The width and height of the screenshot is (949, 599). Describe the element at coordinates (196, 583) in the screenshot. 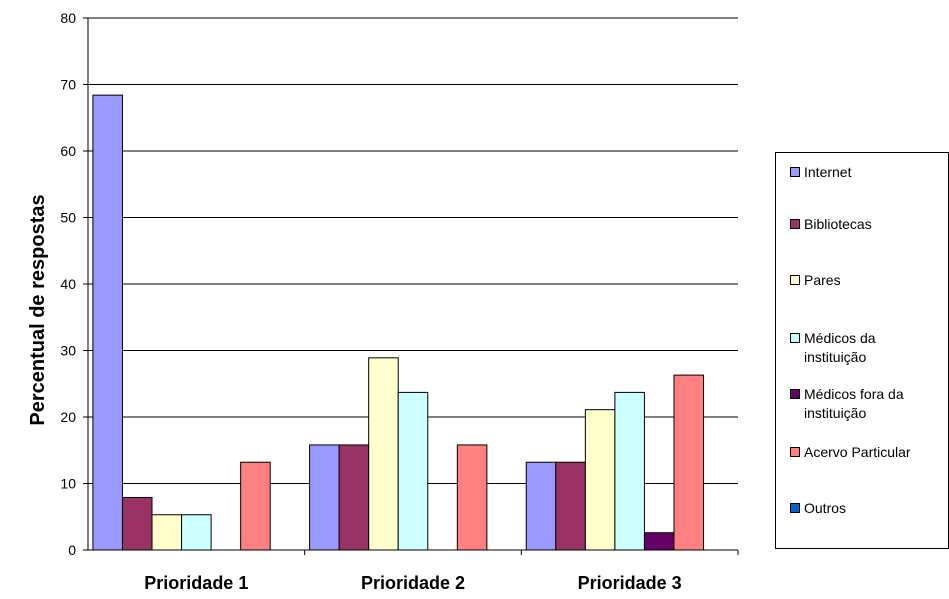

I see `x-category-label: Prioridade 1` at that location.